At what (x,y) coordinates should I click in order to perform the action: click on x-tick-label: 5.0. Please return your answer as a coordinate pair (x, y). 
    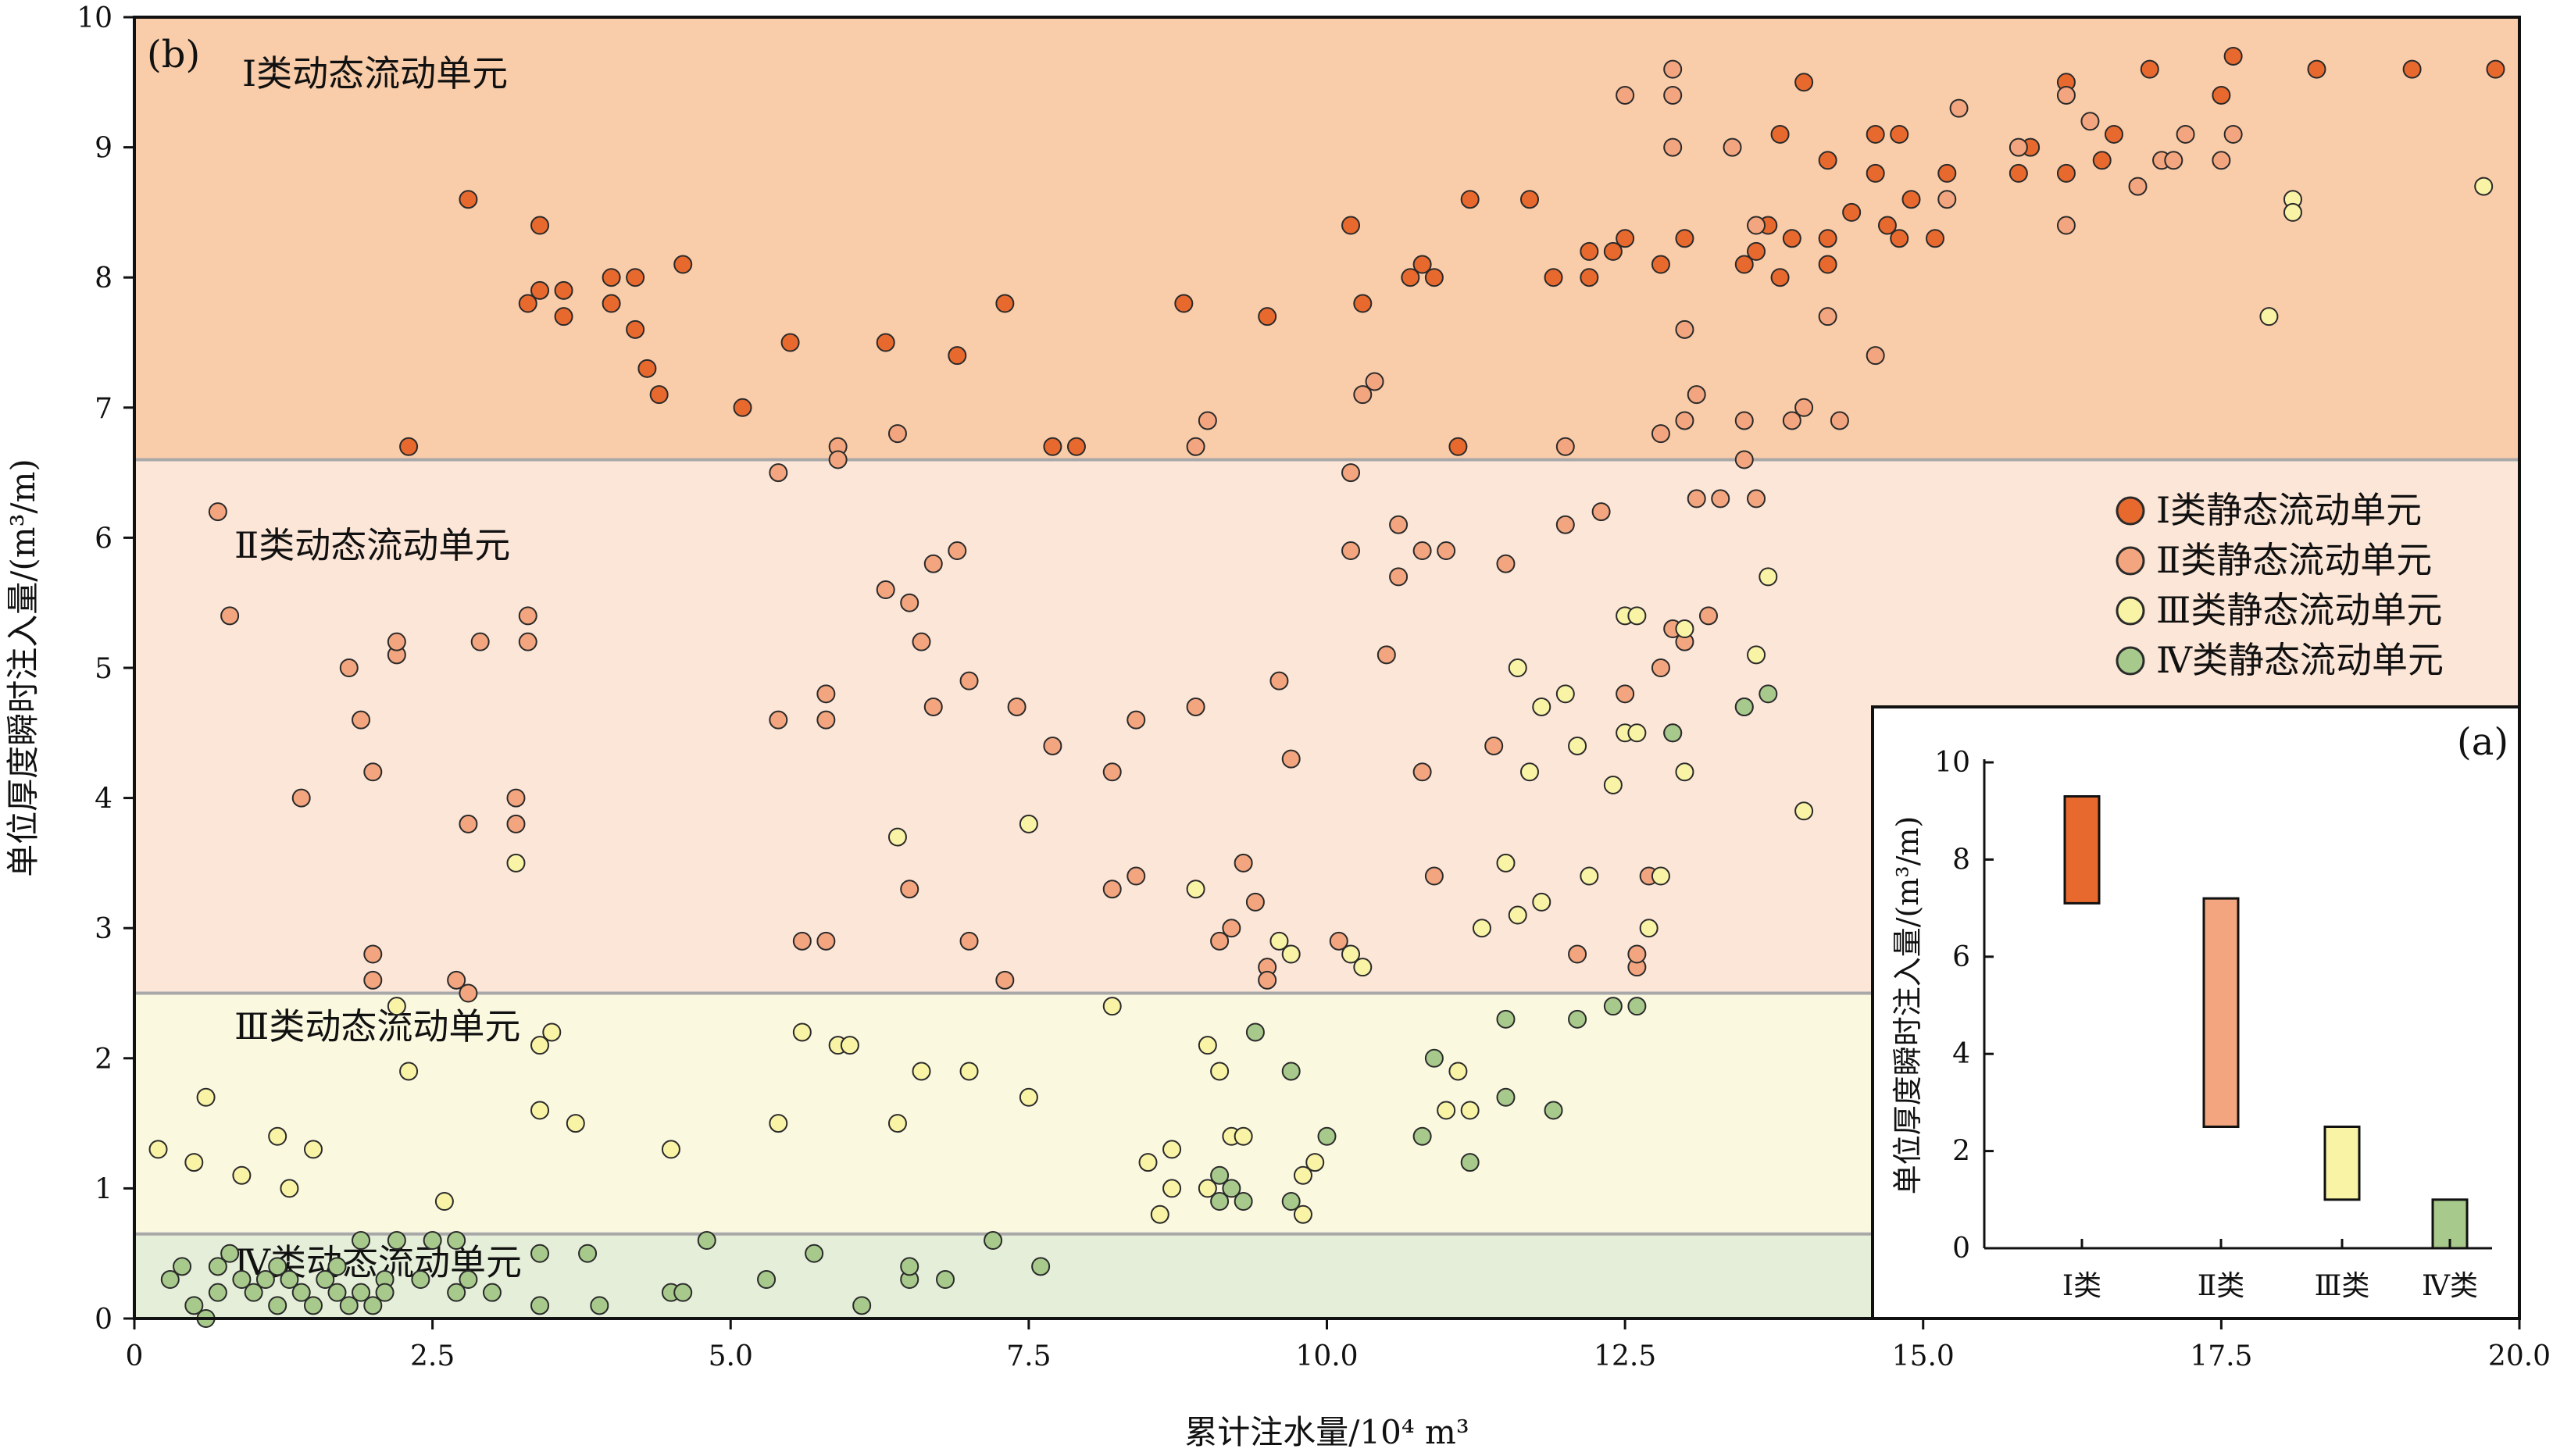
    Looking at the image, I should click on (731, 1356).